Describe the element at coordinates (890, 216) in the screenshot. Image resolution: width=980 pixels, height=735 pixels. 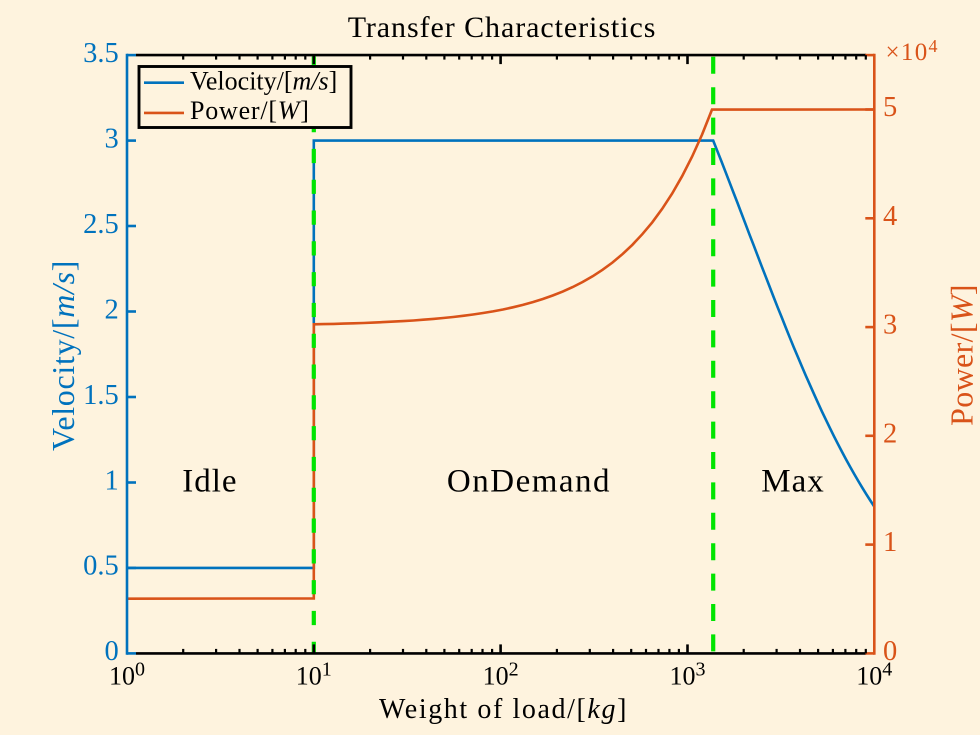
I see `svg-text: 4` at that location.